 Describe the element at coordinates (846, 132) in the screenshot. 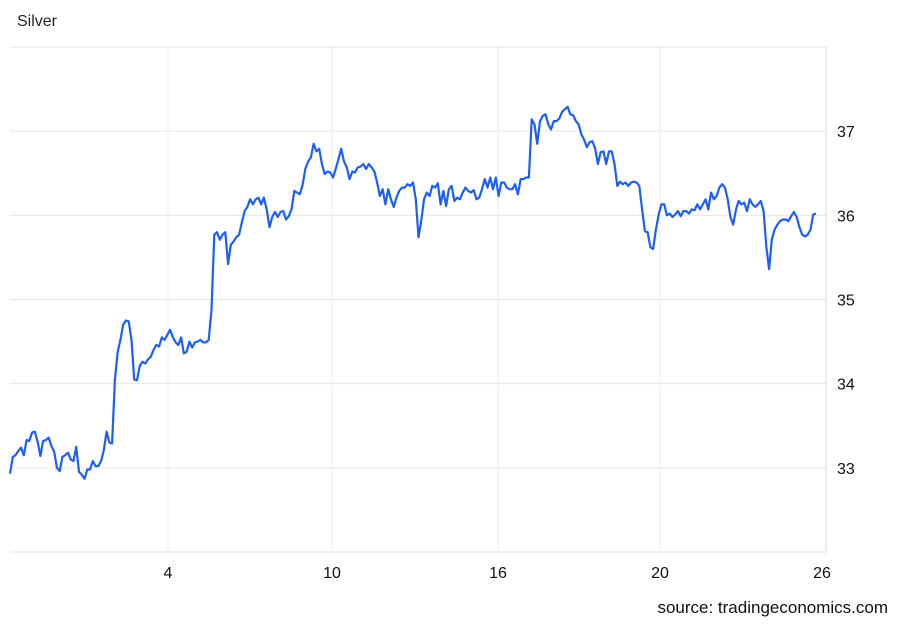

I see `y-tick-label: 37` at that location.